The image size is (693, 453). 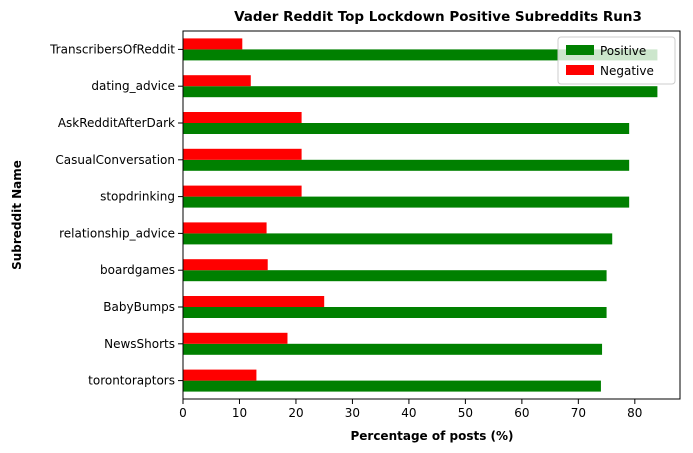 What do you see at coordinates (580, 70) in the screenshot?
I see `legend-swatch-negative` at bounding box center [580, 70].